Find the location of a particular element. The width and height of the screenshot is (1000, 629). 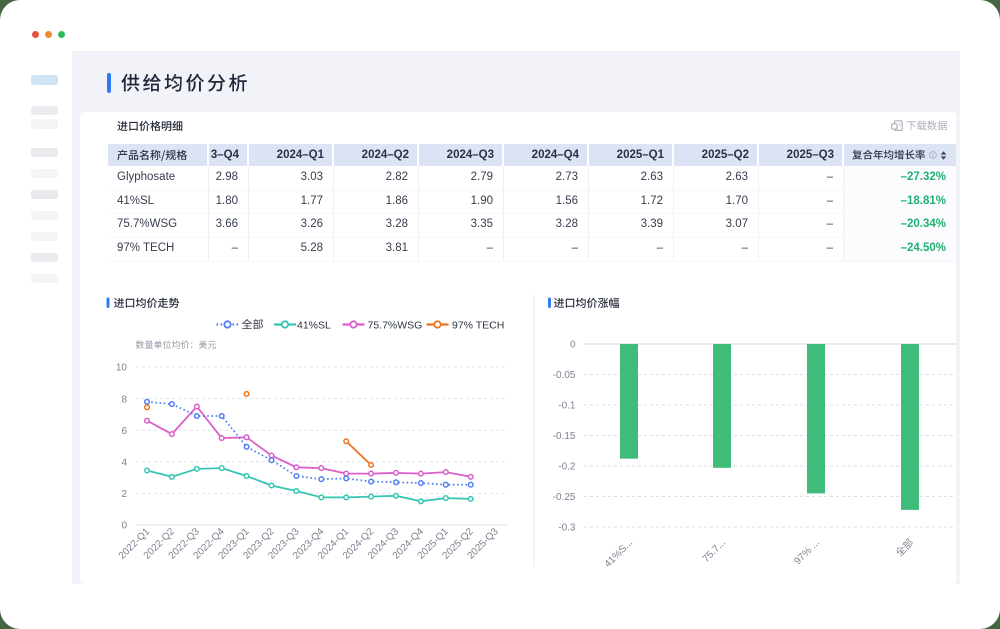

svg-text: 8 is located at coordinates (124, 399).